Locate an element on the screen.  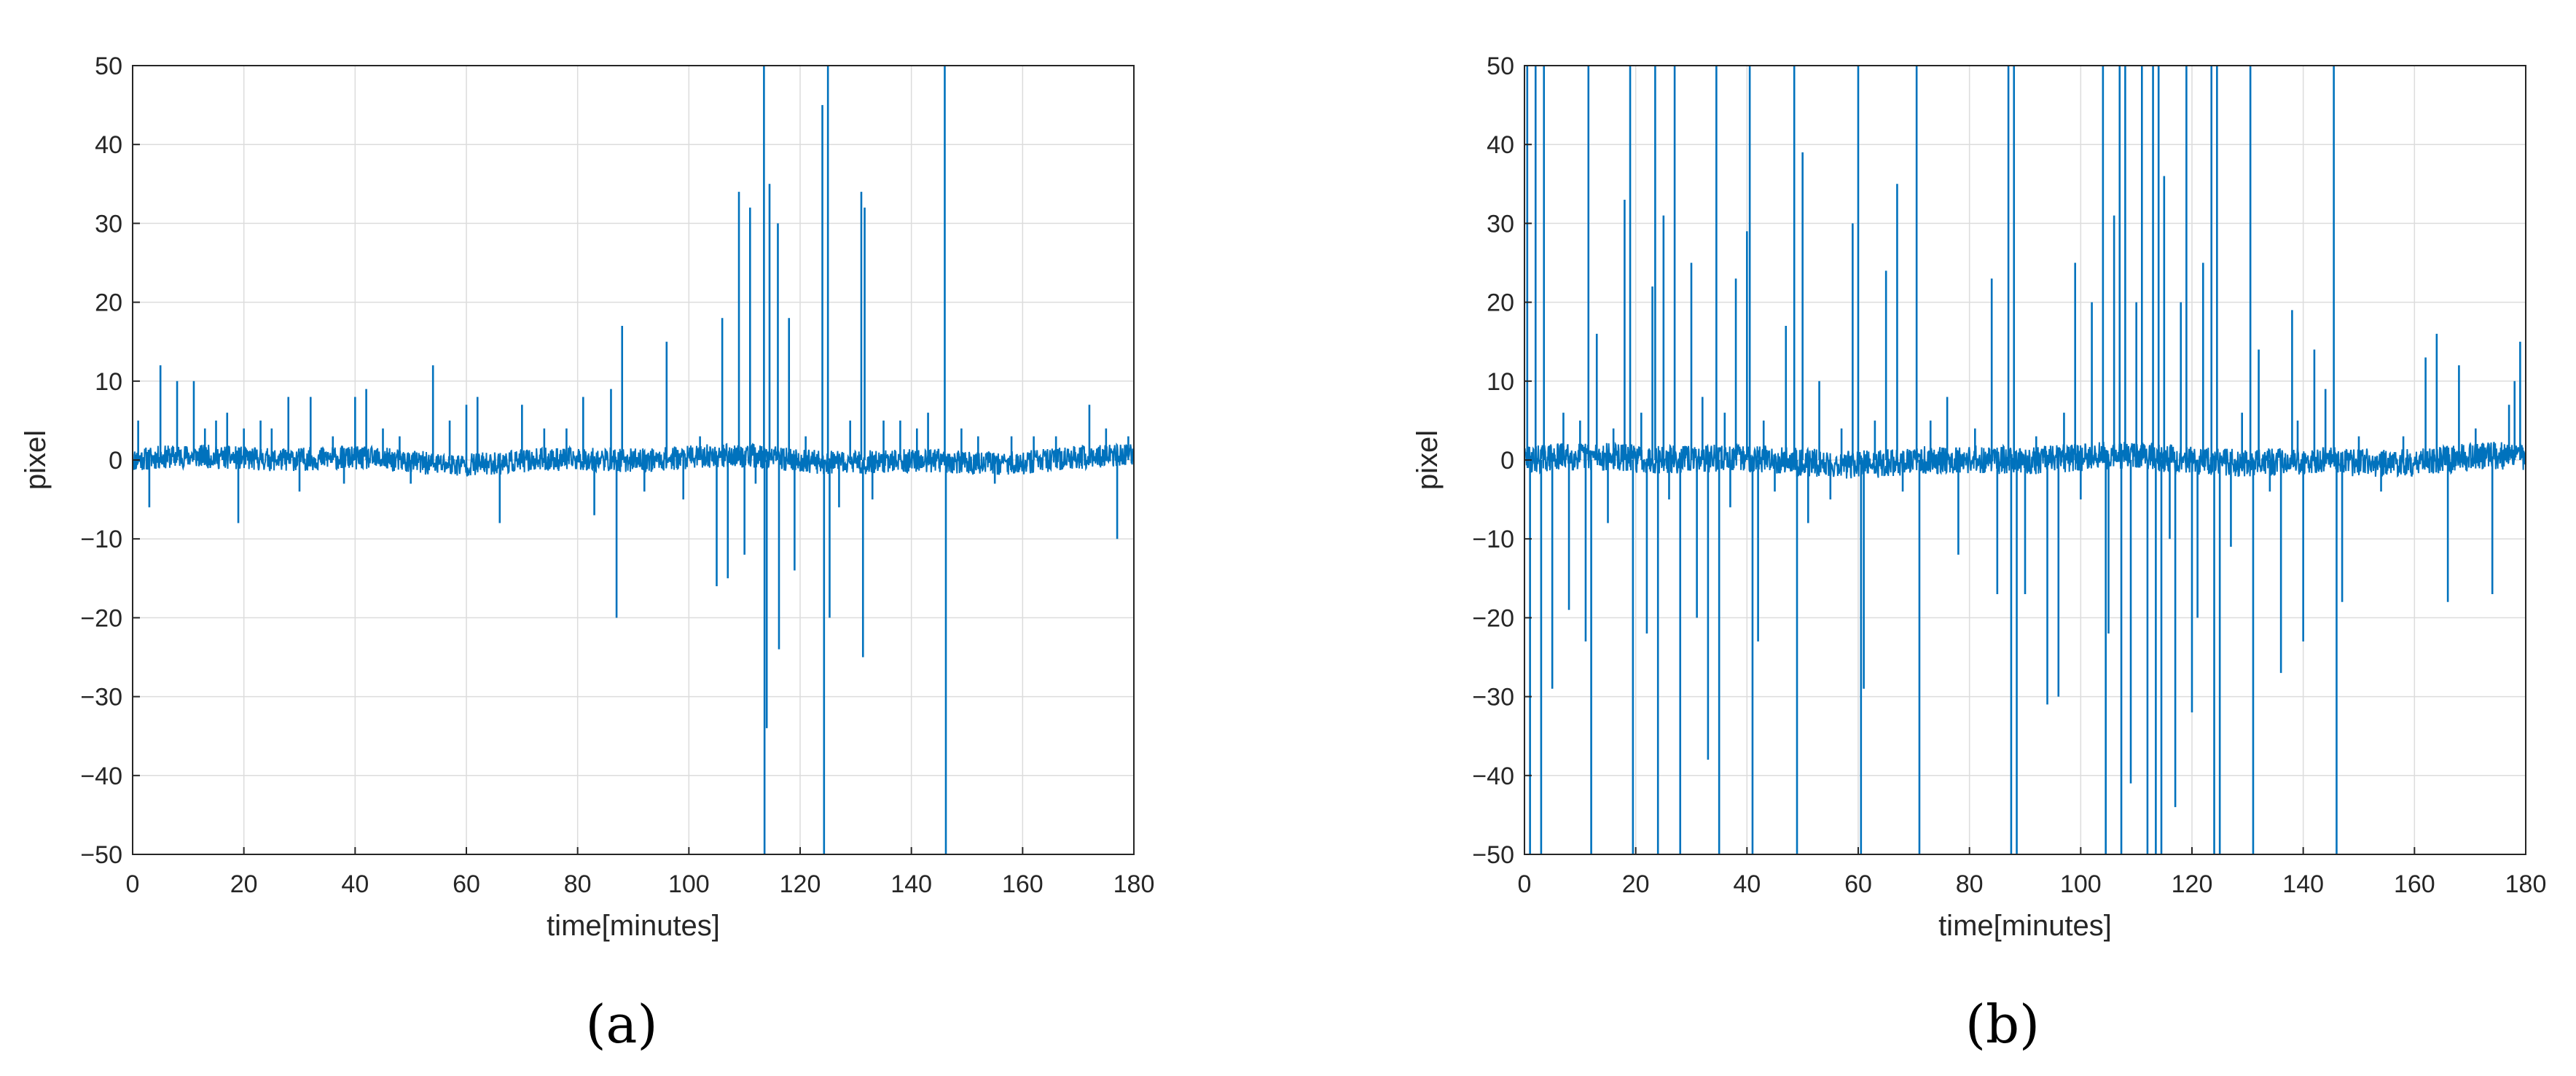
y-axis-label-a: pixel is located at coordinates (36, 460).